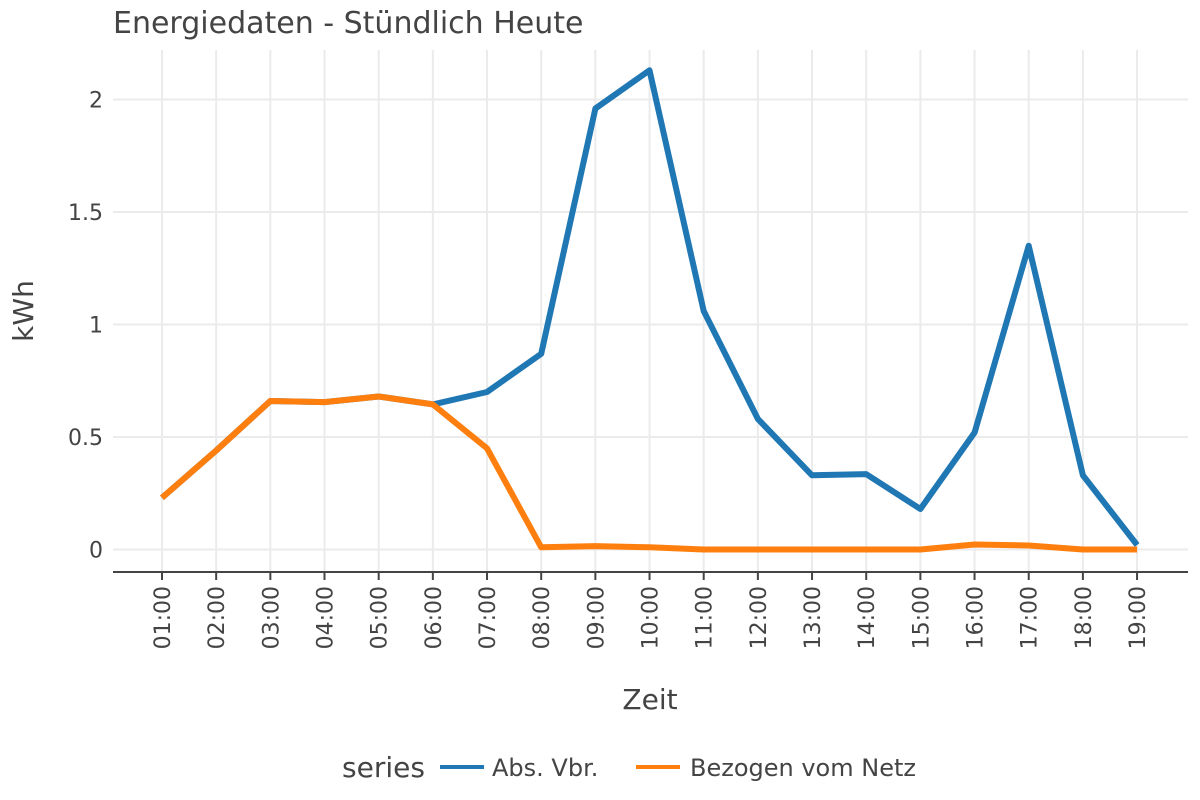 The image size is (1200, 800). Describe the element at coordinates (759, 617) in the screenshot. I see `x-tick-label: 12:00` at that location.